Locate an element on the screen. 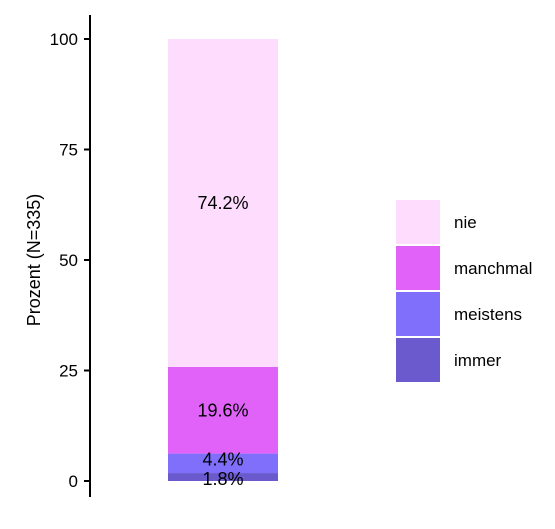 This screenshot has width=555, height=529. y-tick-label: 50 is located at coordinates (68, 260).